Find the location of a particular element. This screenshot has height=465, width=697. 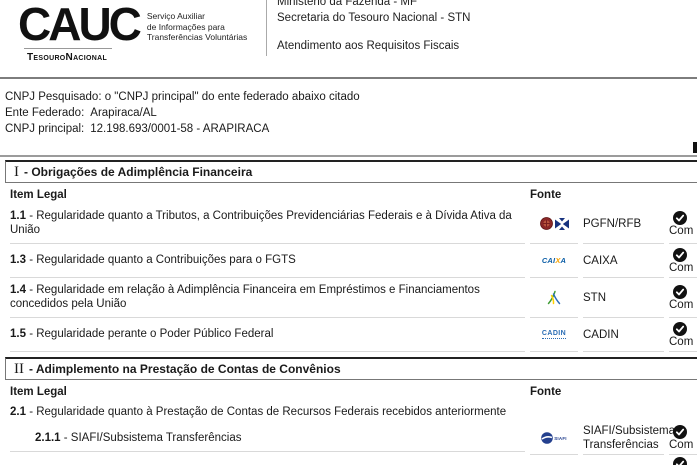

section-title: - Obrigações de Adimplência Financeira is located at coordinates (138, 172).